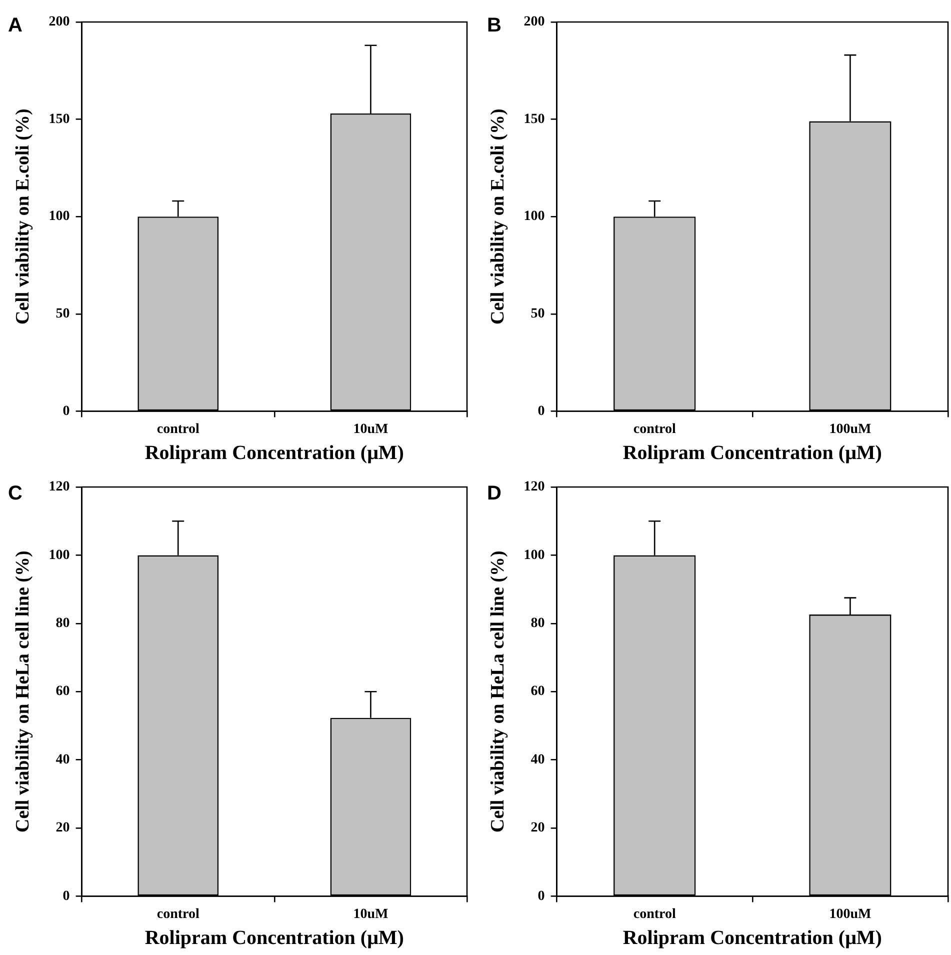 This screenshot has width=951, height=955. What do you see at coordinates (15, 493) in the screenshot?
I see `chart-title: C` at bounding box center [15, 493].